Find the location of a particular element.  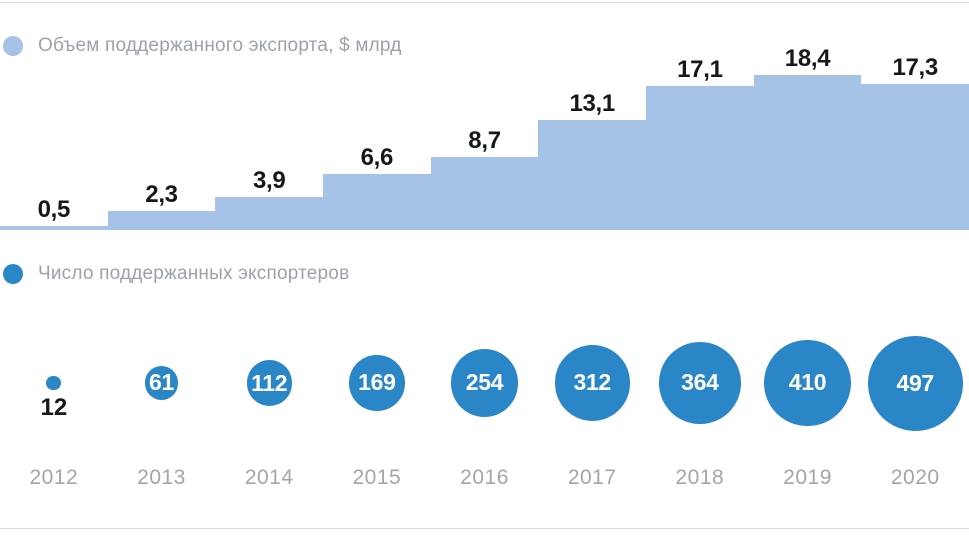

bubble-cell-2016: 254 is located at coordinates (485, 383).